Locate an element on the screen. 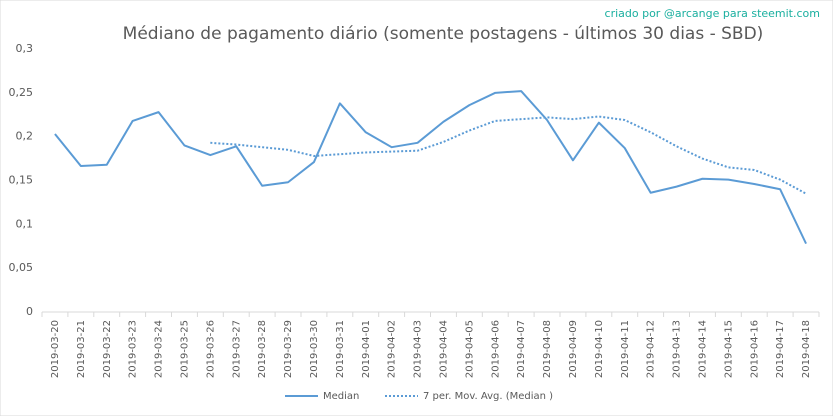 The width and height of the screenshot is (833, 416). x-tick-label: 2019-04-01 is located at coordinates (366, 349).